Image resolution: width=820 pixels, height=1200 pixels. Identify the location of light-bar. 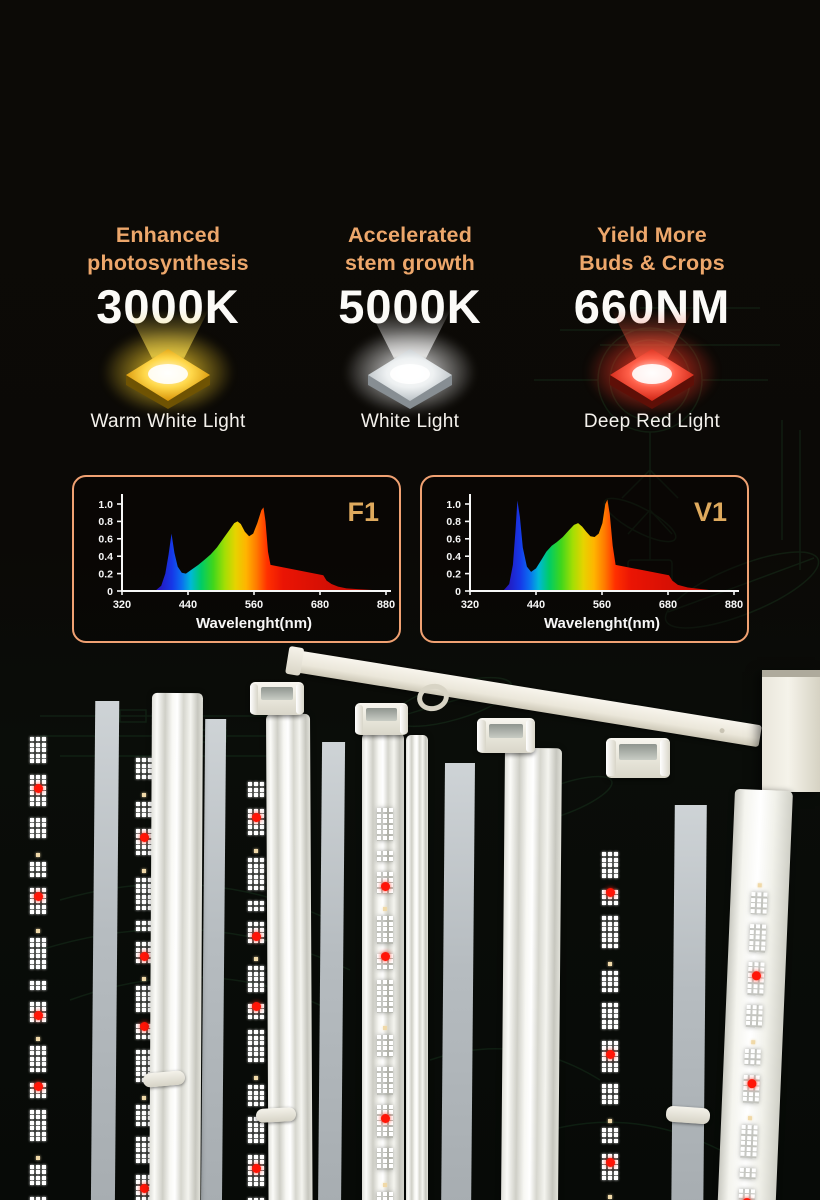
(417, 967).